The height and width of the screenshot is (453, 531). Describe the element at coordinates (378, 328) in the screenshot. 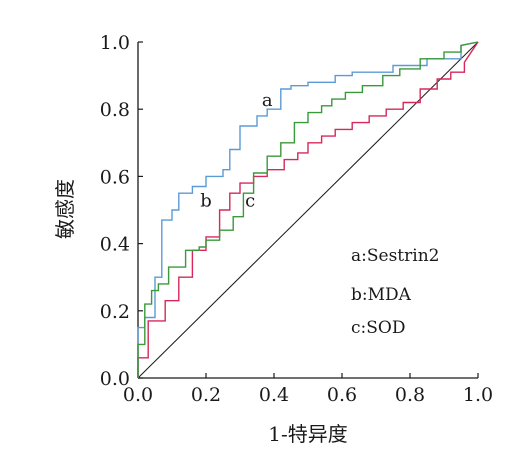

I see `legend-item-c: c:SOD` at that location.